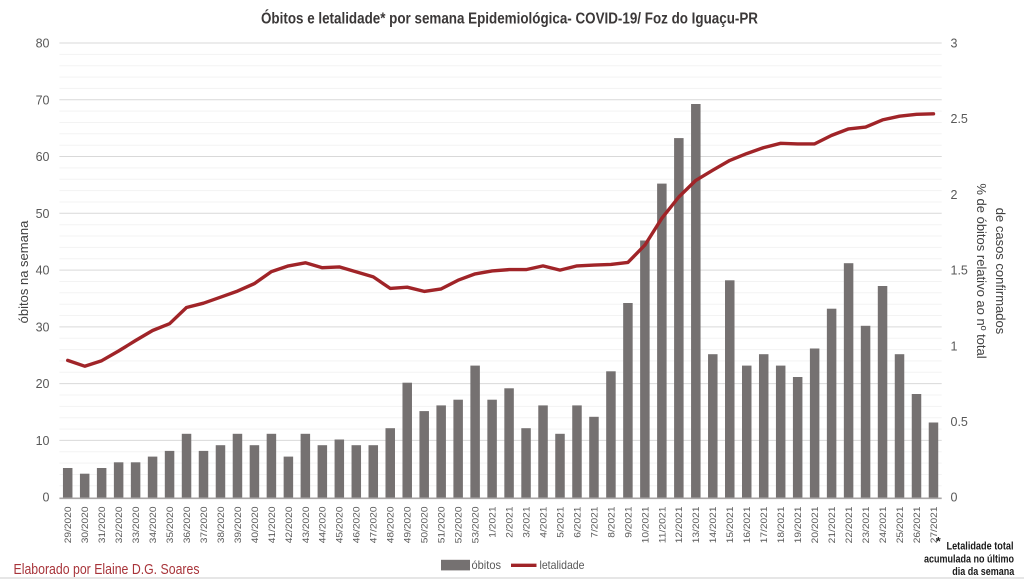  What do you see at coordinates (459, 525) in the screenshot?
I see `svg-text: 52/2020` at bounding box center [459, 525].